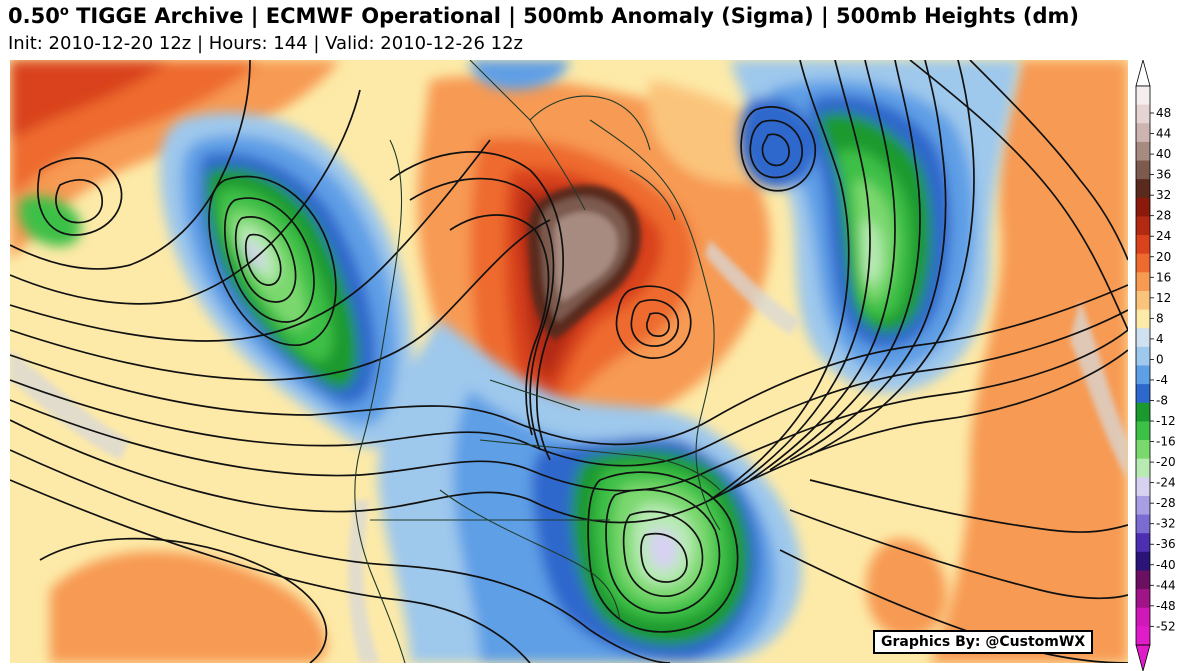 The image size is (1200, 671). Describe the element at coordinates (1162, 380) in the screenshot. I see `colorbar-tick-label: -4` at that location.